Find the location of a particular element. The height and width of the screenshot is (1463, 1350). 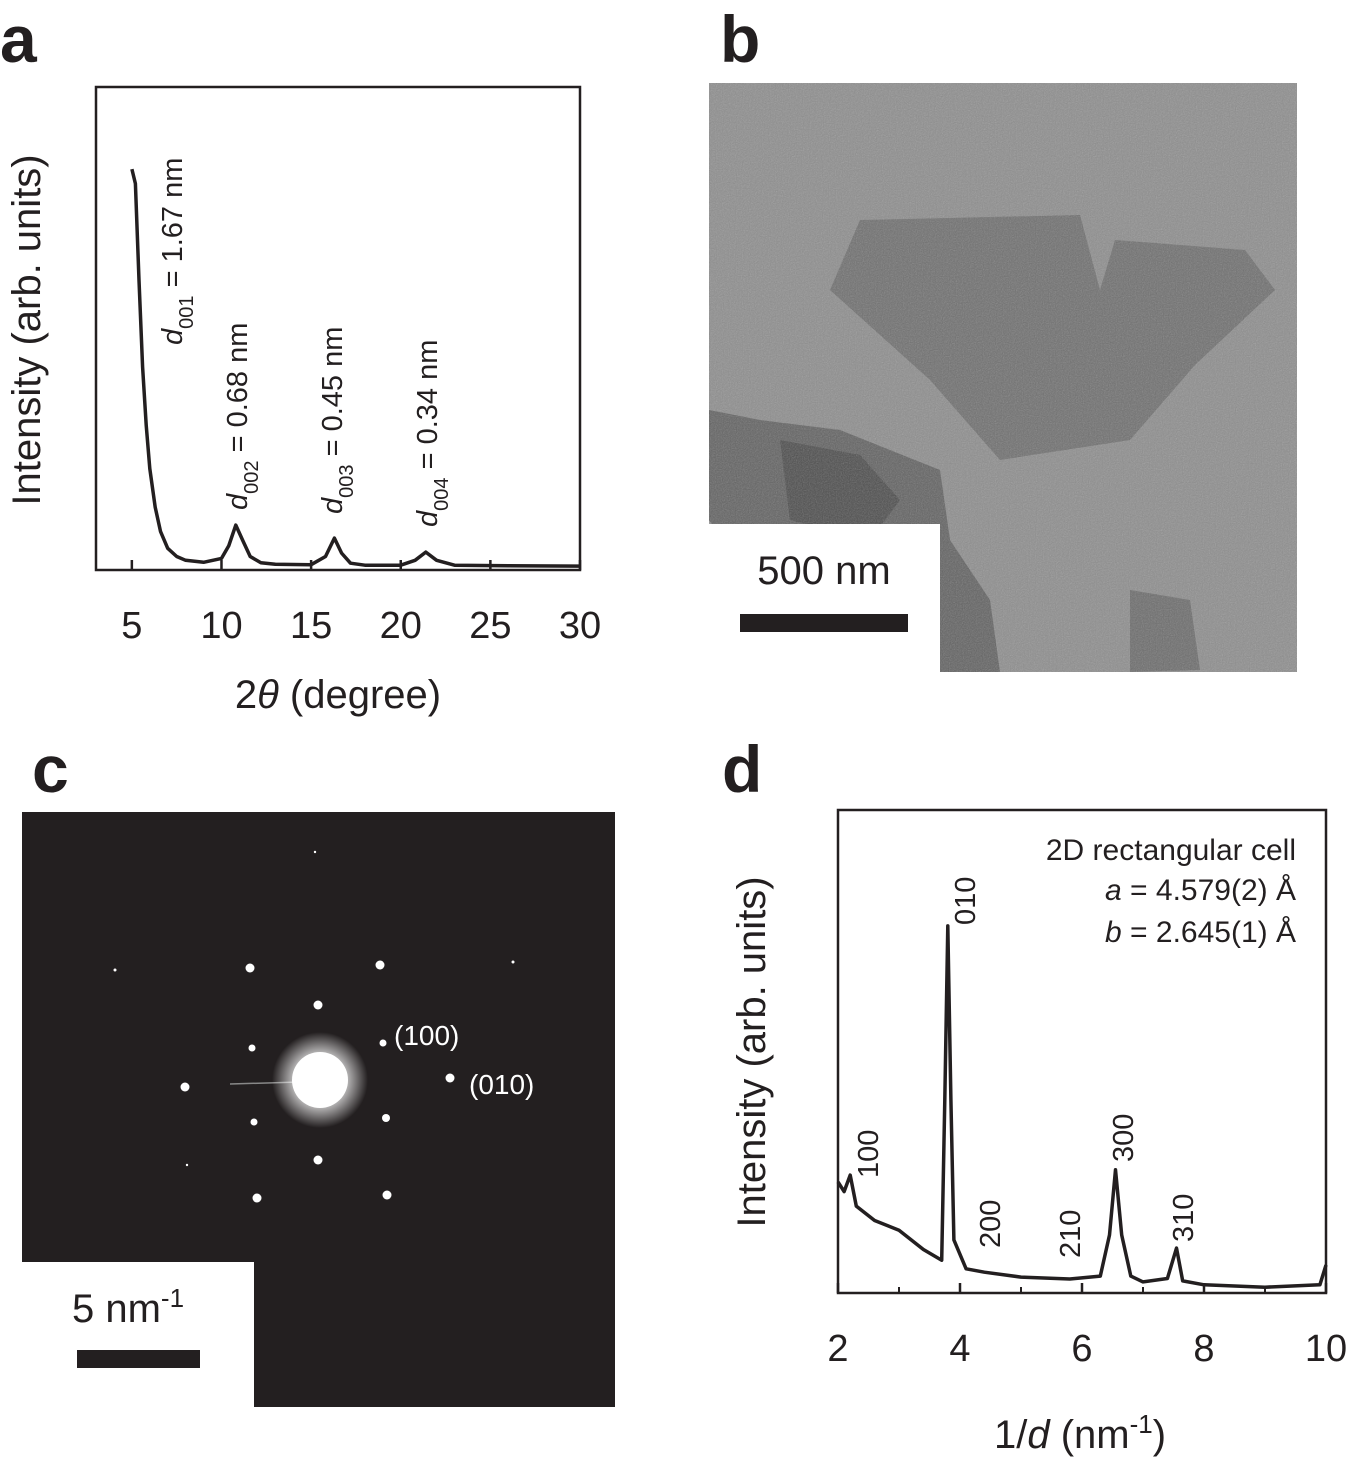

label-part: d is located at coordinates (1039, 1435).